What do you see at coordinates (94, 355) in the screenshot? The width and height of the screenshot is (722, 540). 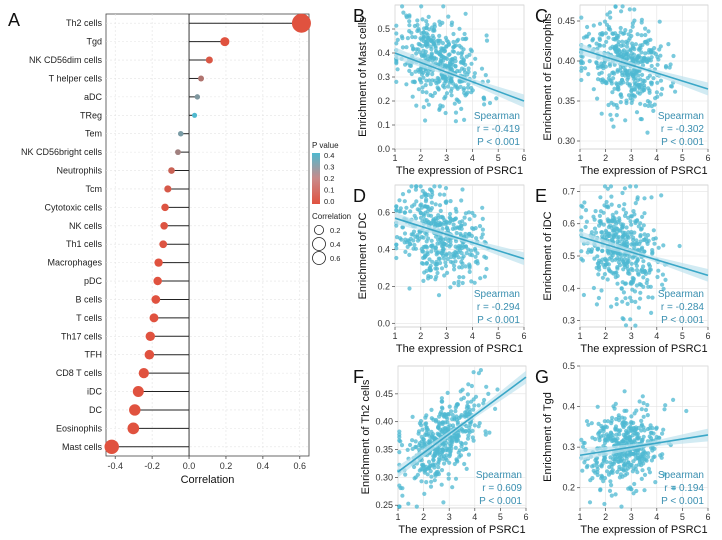 I see `category-label: TFH` at bounding box center [94, 355].